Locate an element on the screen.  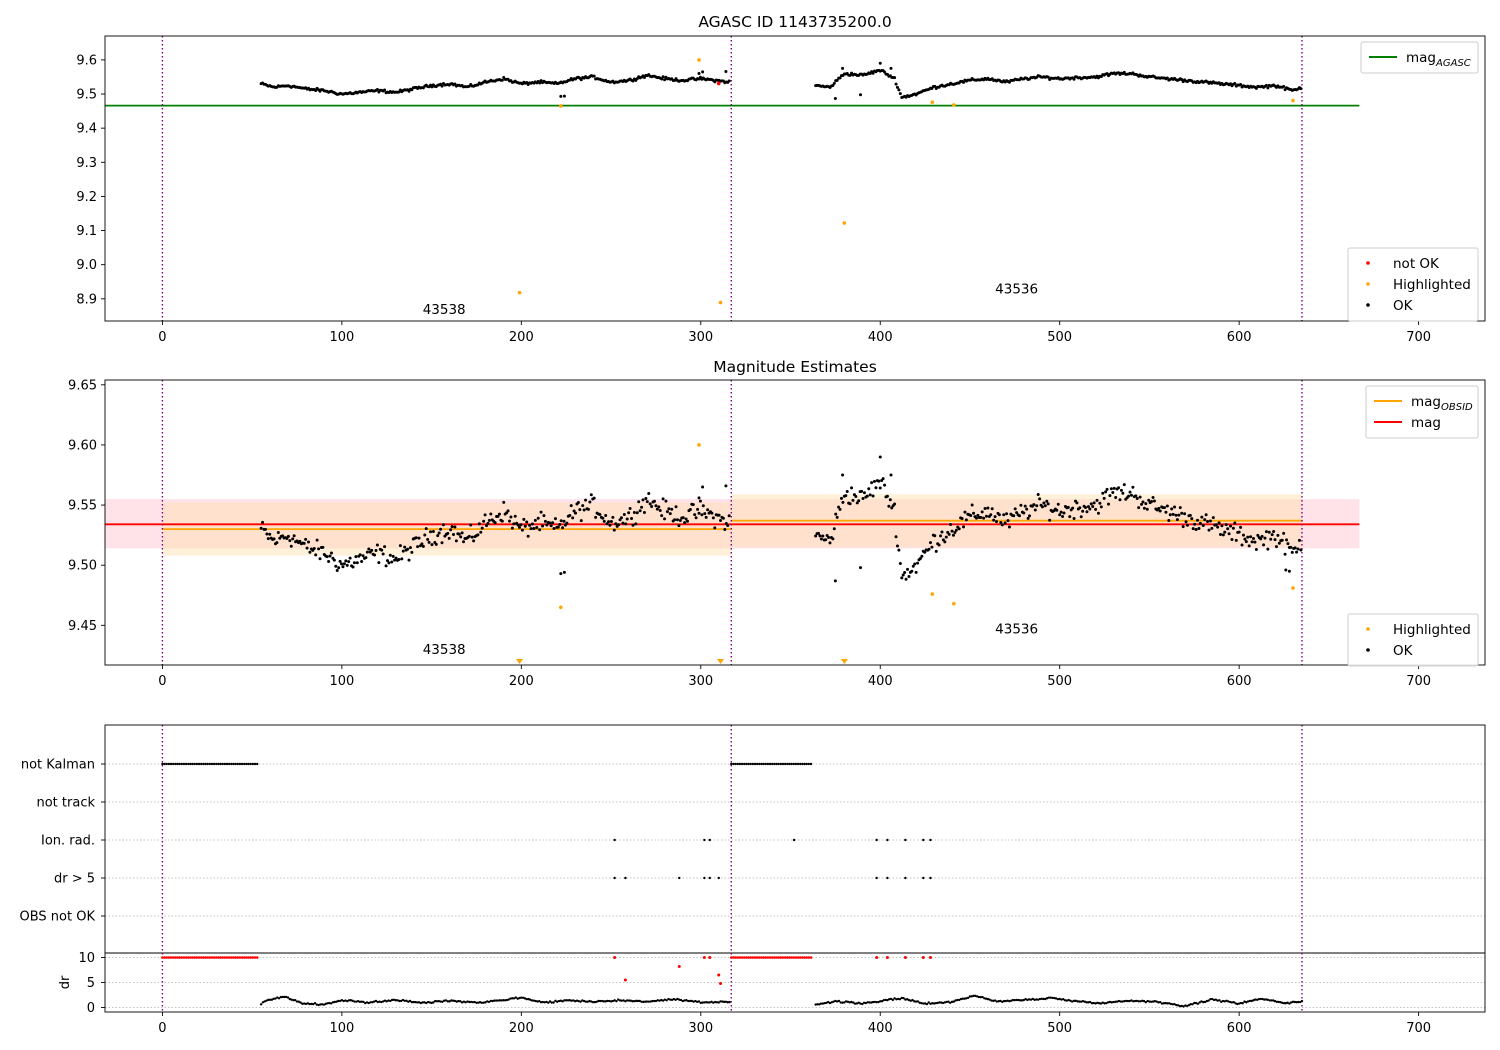
not-ok-point is located at coordinates (718, 83).